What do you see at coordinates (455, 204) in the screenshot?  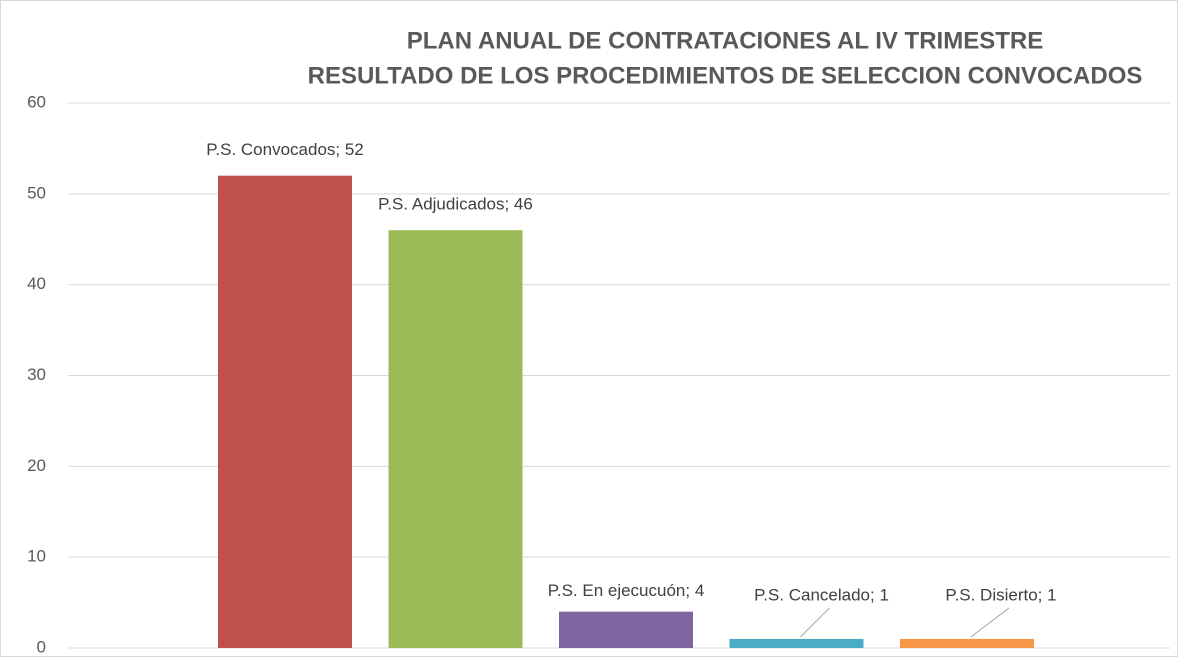 I see `data-label: P.S. Adjudicados; 46` at bounding box center [455, 204].